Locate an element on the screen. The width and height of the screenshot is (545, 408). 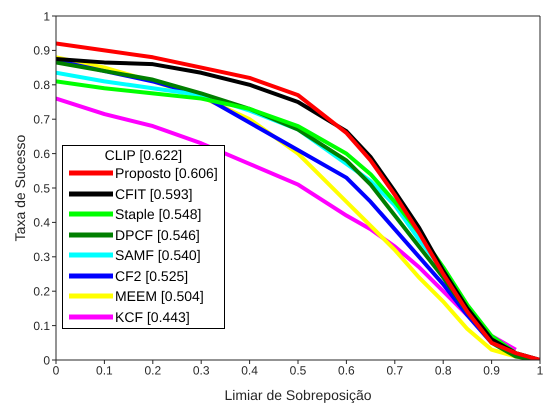
legend-label: DPCF [0.546] is located at coordinates (157, 235).